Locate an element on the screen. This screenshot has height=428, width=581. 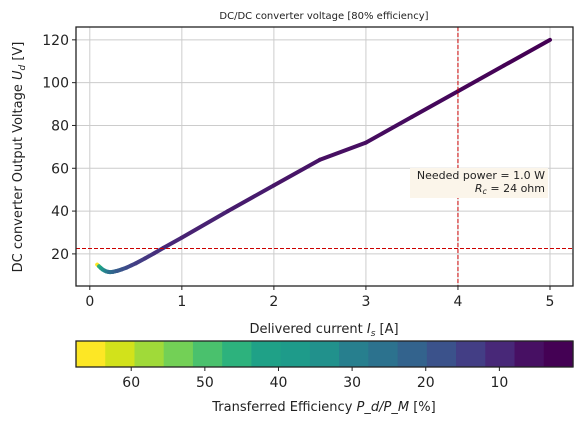
colorbar is located at coordinates (325, 354).